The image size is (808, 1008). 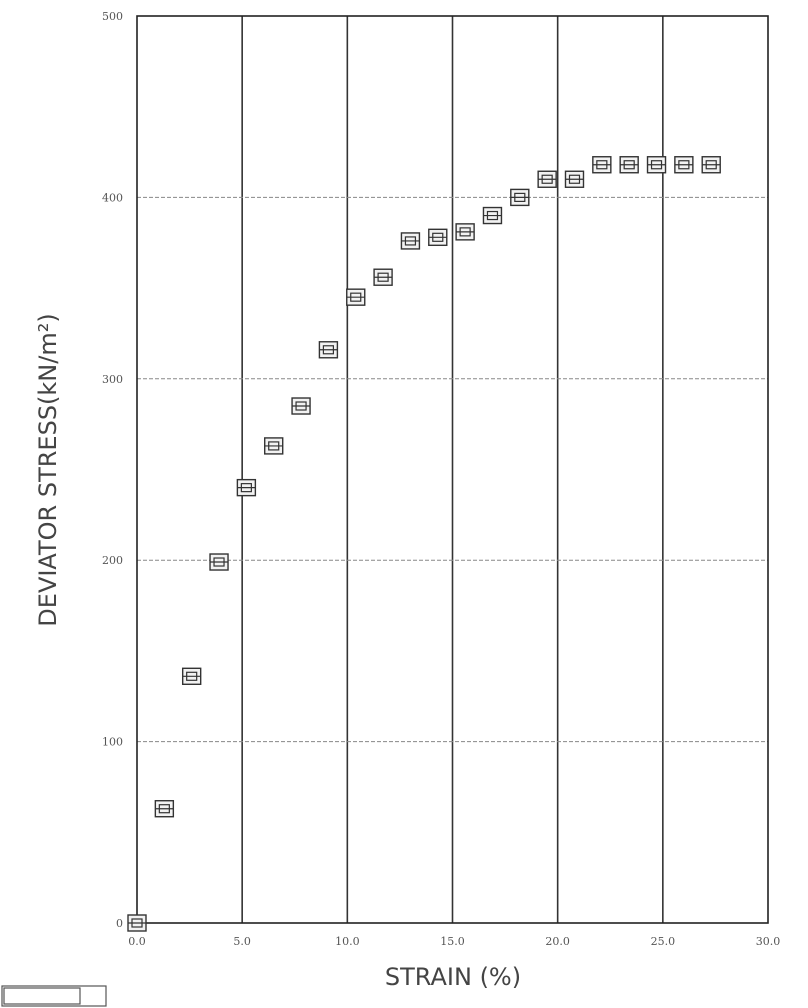 I want to click on y-tick-label: 200, so click(x=112, y=560).